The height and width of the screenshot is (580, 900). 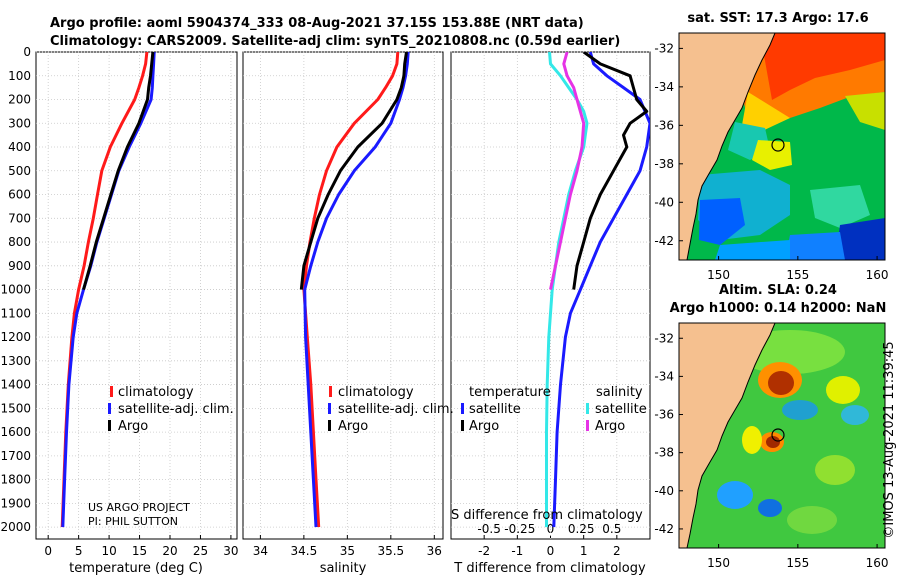 I want to click on legend-title-temperature: temperature, so click(x=510, y=392).